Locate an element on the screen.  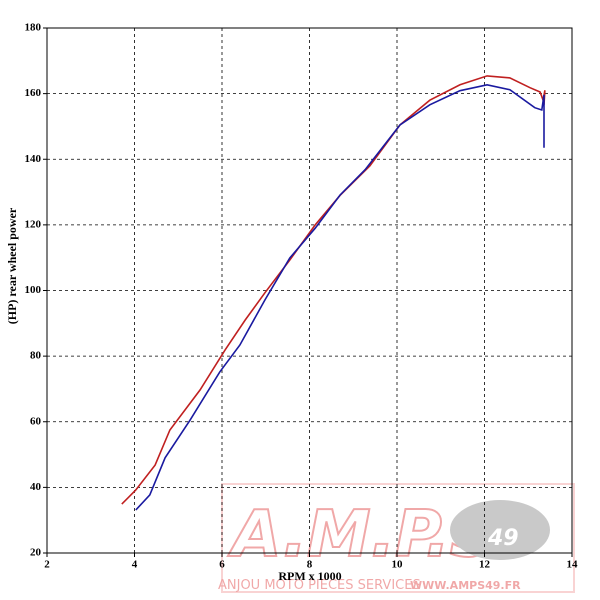
y-tick-label: 180 is located at coordinates (33, 28).